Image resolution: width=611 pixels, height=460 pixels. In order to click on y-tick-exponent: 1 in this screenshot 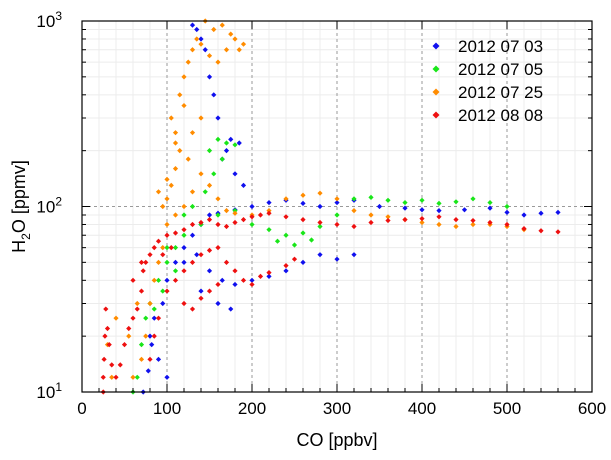, I will do `click(58, 387)`.